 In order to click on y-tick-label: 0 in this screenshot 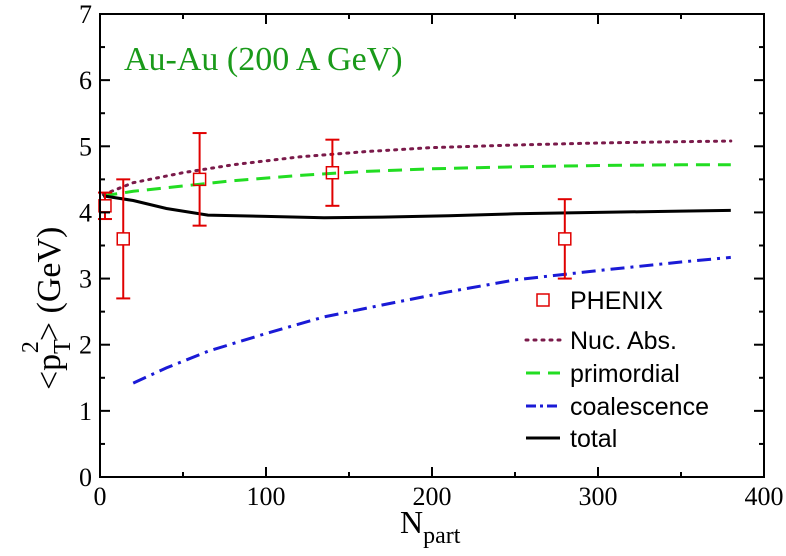, I will do `click(85, 477)`.